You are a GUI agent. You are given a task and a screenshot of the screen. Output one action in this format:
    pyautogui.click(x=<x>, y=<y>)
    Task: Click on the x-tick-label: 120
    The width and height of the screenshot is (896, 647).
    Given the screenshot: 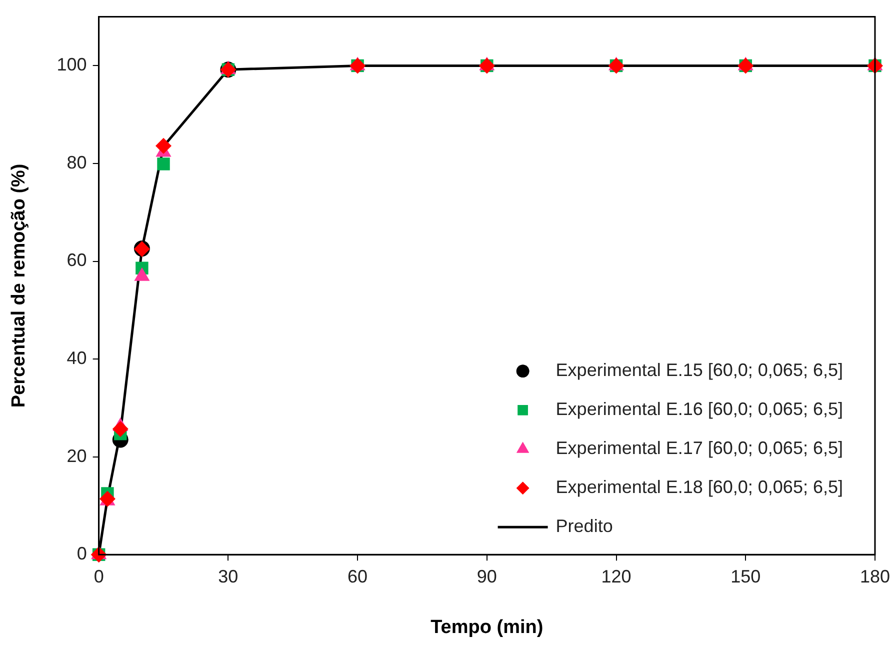 What is the action you would take?
    pyautogui.click(x=616, y=576)
    